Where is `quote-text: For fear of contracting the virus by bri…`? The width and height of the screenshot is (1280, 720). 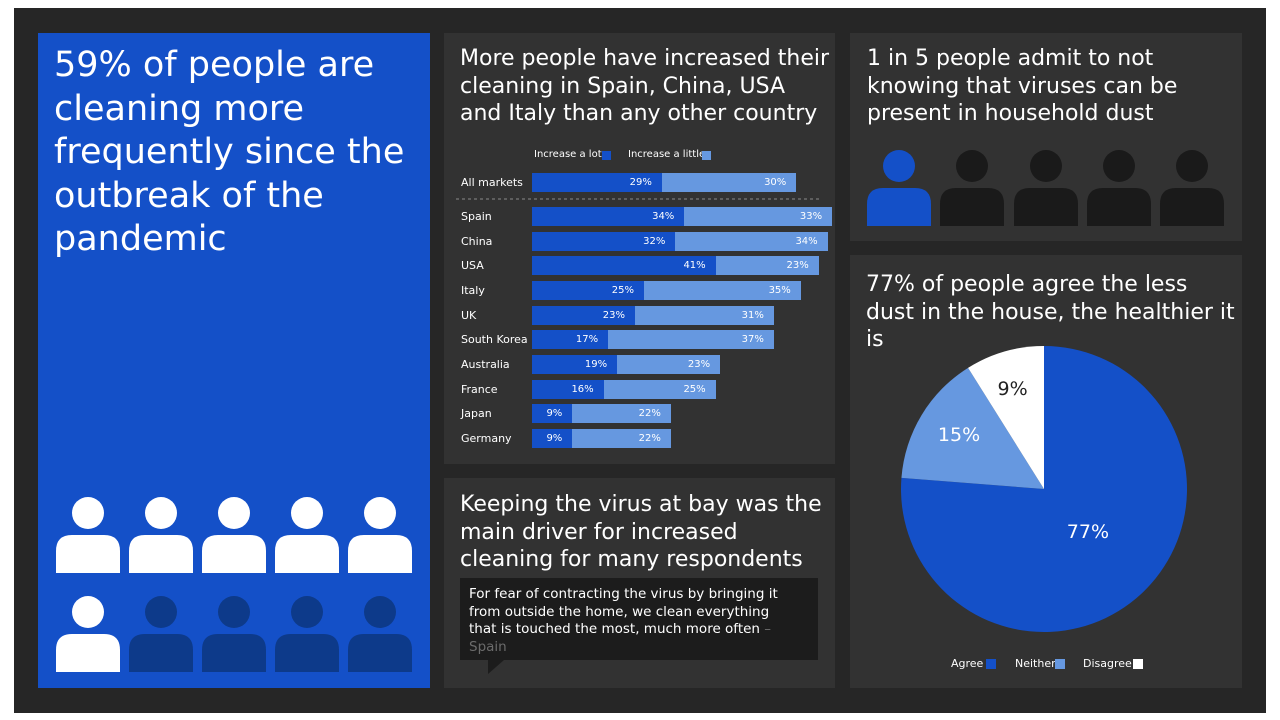
quote-text: For fear of contracting the virus by bri… is located at coordinates (629, 621).